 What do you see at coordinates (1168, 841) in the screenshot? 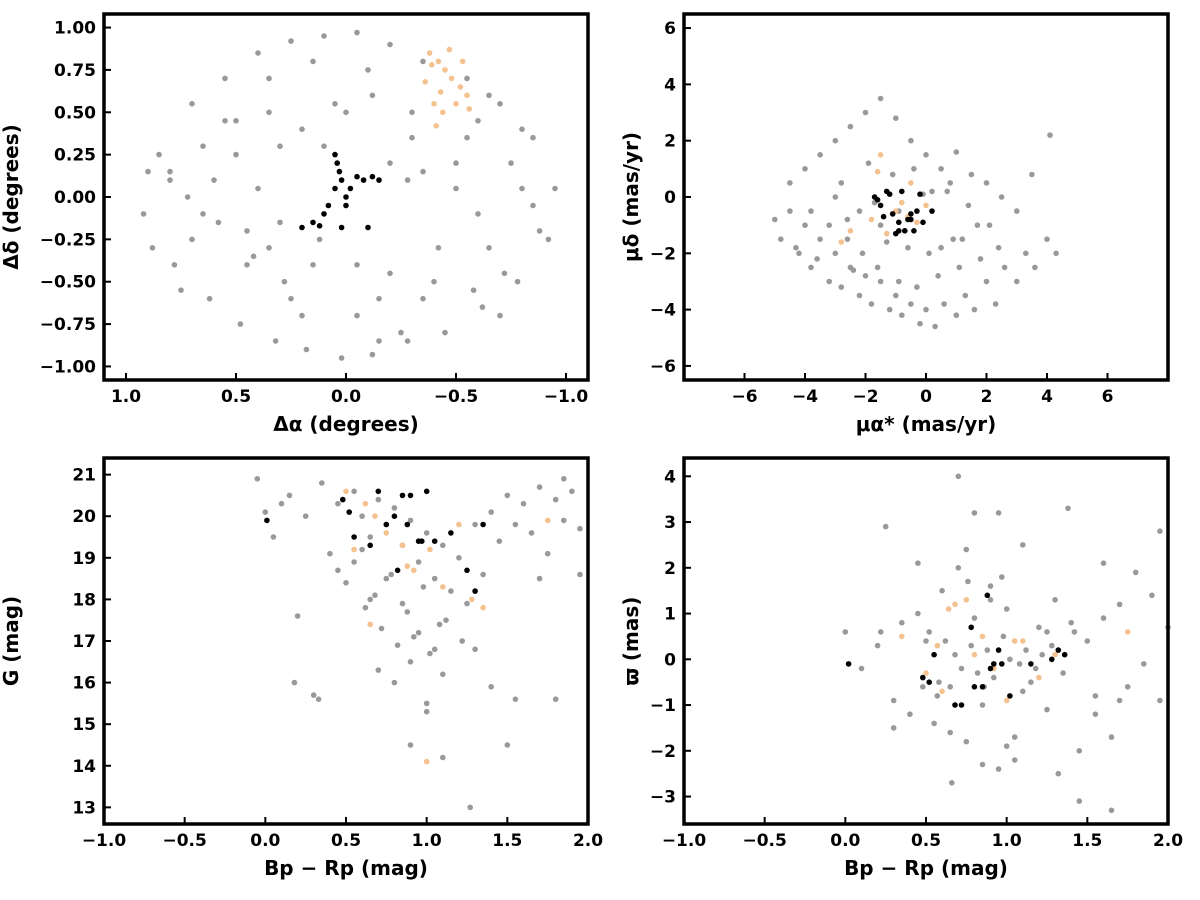
I see `x-tick-label: 2.0` at bounding box center [1168, 841].